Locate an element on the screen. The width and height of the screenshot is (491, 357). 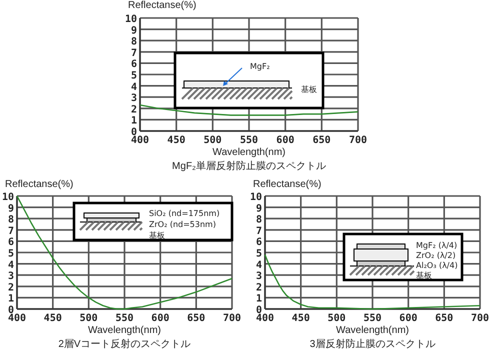
annotation: SiO₂ (nd=175nm) is located at coordinates (184, 213).